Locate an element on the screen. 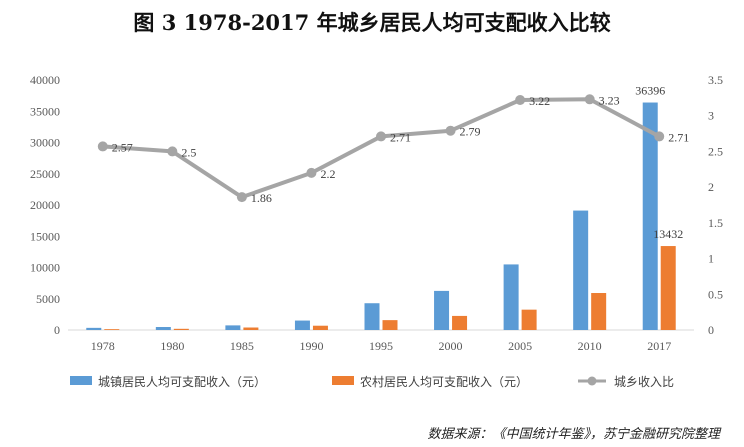 Image resolution: width=744 pixels, height=447 pixels. ratio-data-label: 2.2 is located at coordinates (327, 174).